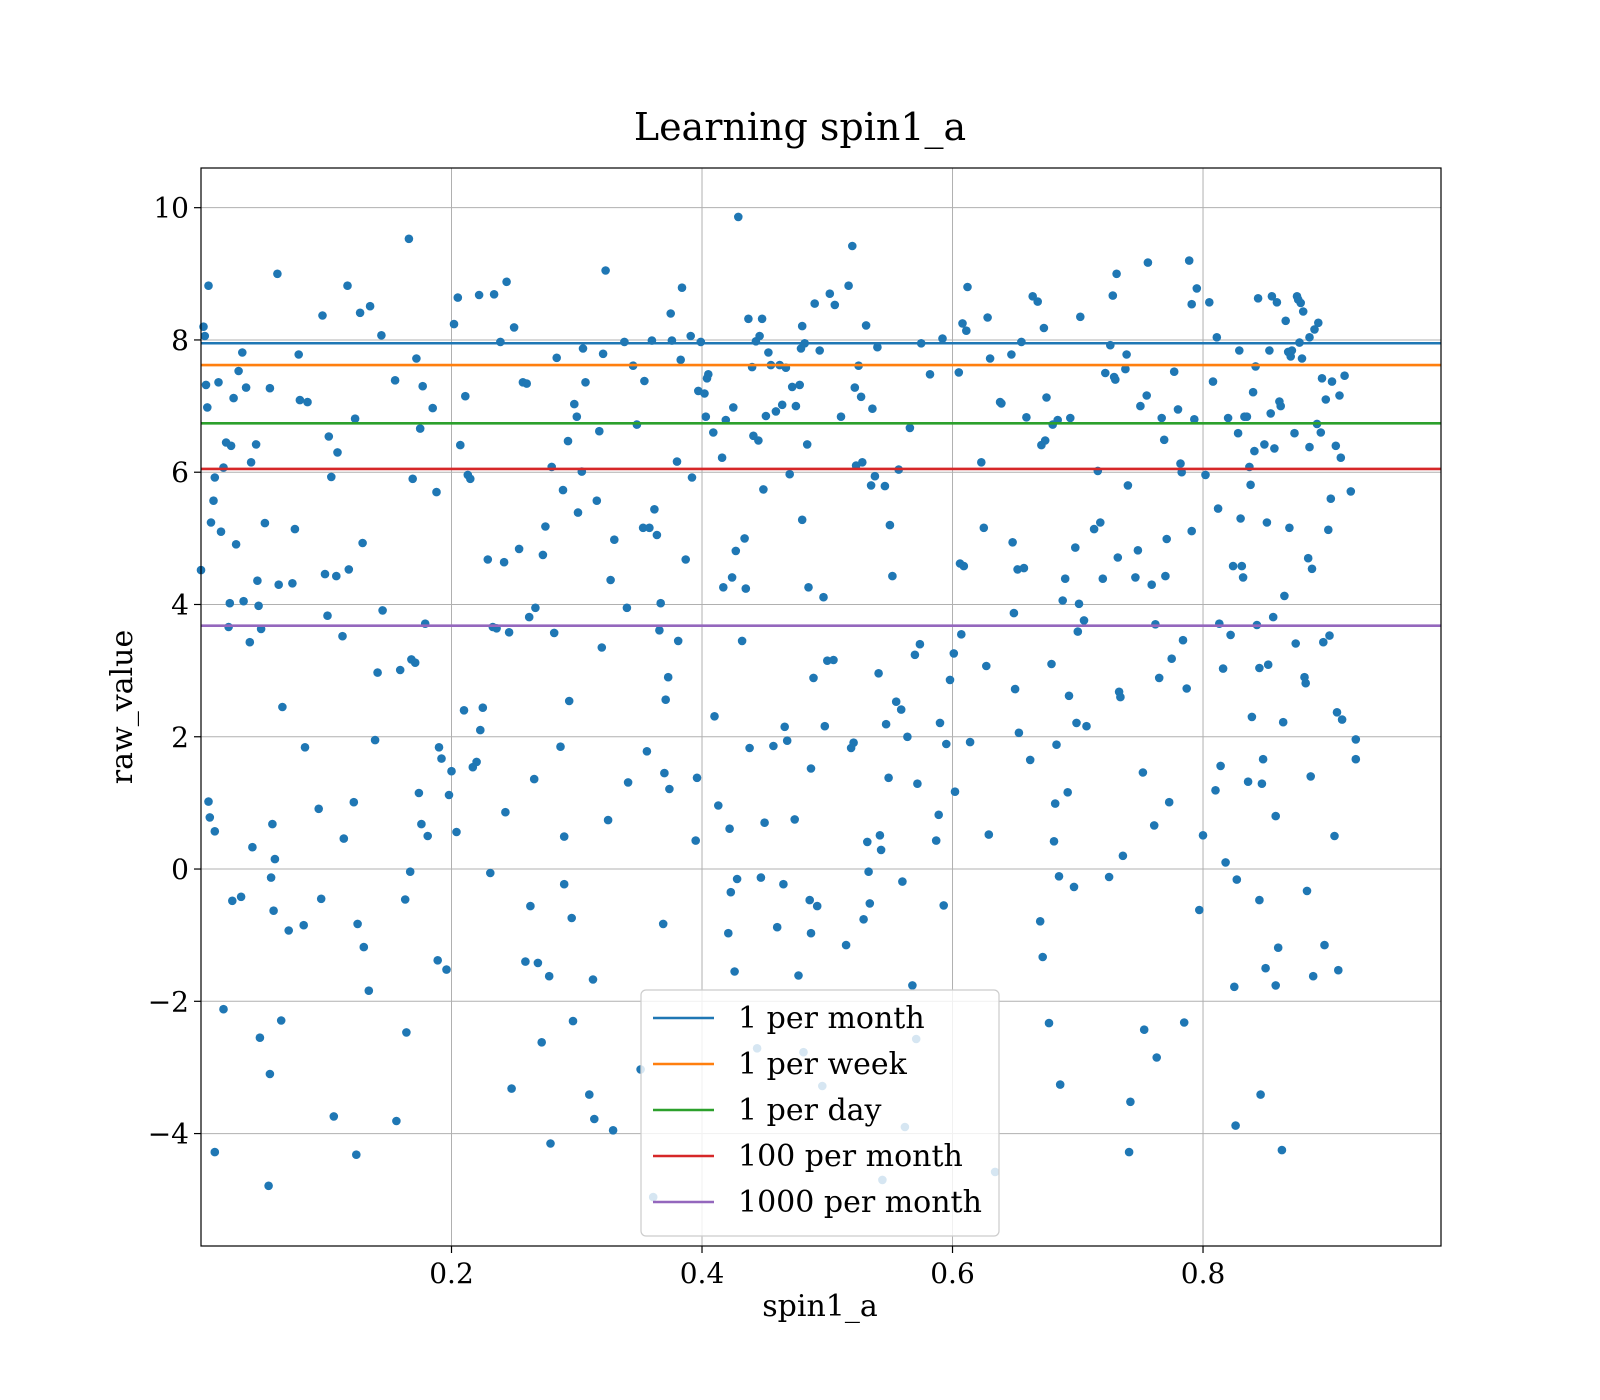 Image resolution: width=1600 pixels, height=1400 pixels. Describe the element at coordinates (168, 1134) in the screenshot. I see `y-tick-label: −4` at that location.